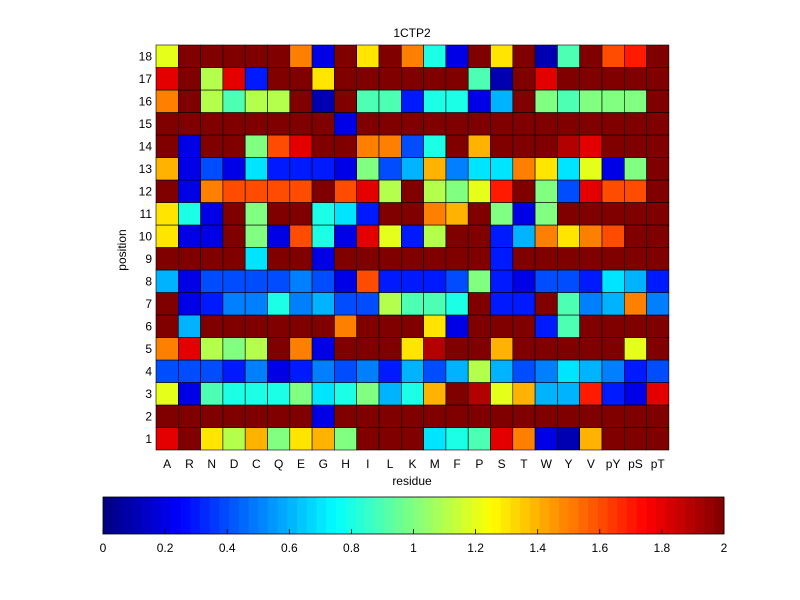  What do you see at coordinates (412, 464) in the screenshot?
I see `x-tick-label: K` at bounding box center [412, 464].